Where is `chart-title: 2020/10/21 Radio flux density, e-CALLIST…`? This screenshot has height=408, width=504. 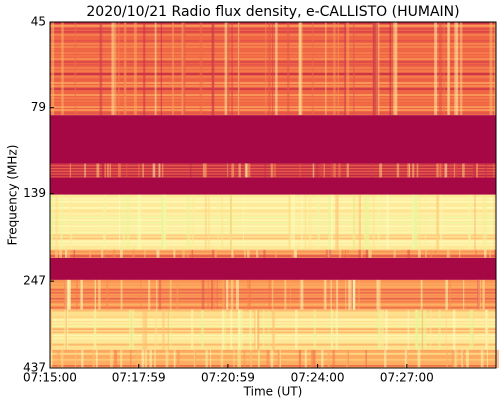
chart-title: 2020/10/21 Radio flux density, e-CALLIST… is located at coordinates (272, 12).